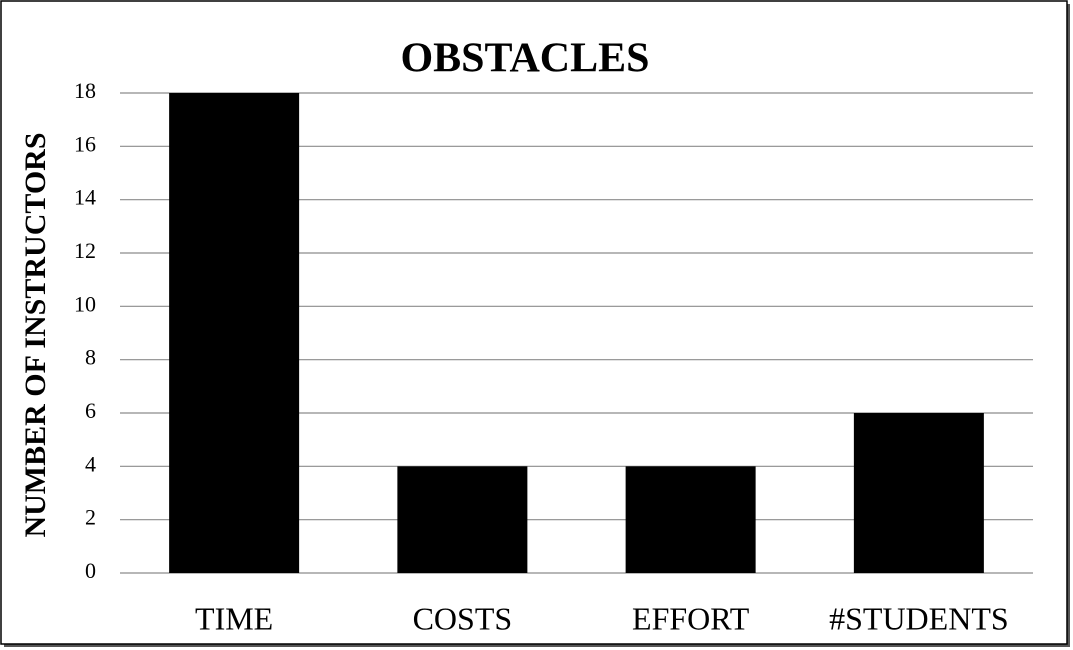  Describe the element at coordinates (85, 197) in the screenshot. I see `y-tick-label: 14` at that location.